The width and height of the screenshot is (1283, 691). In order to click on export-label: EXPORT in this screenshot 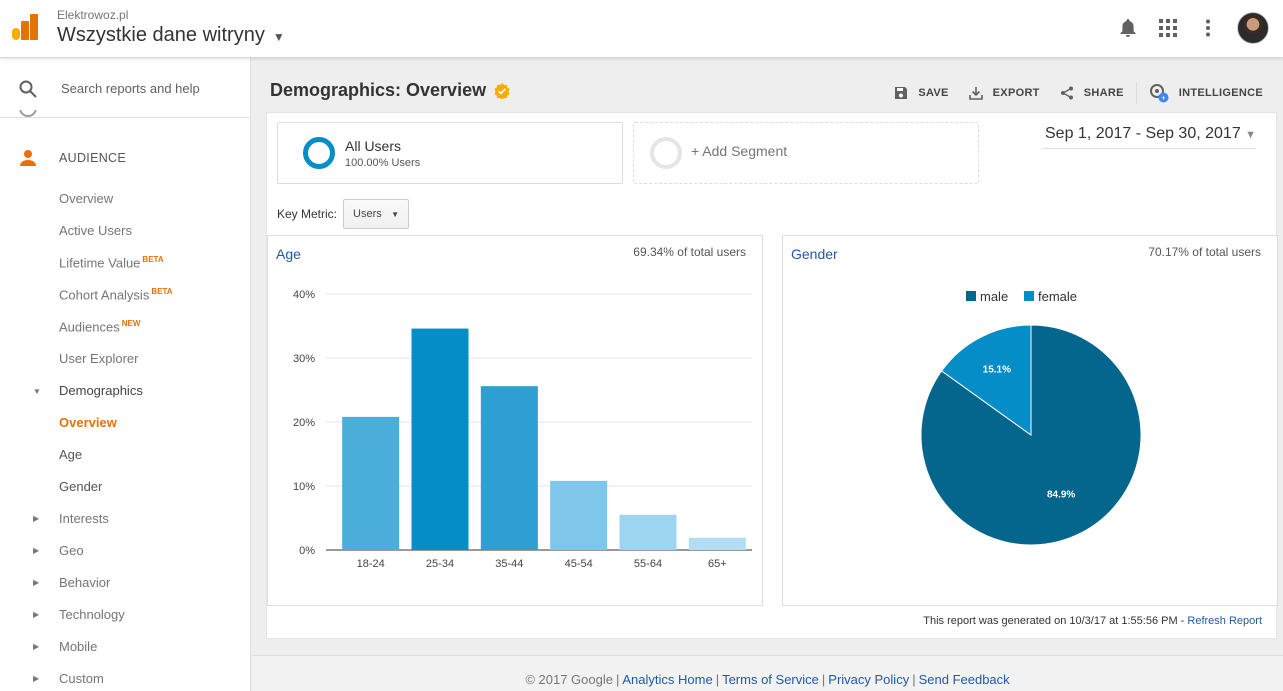, I will do `click(1016, 93)`.